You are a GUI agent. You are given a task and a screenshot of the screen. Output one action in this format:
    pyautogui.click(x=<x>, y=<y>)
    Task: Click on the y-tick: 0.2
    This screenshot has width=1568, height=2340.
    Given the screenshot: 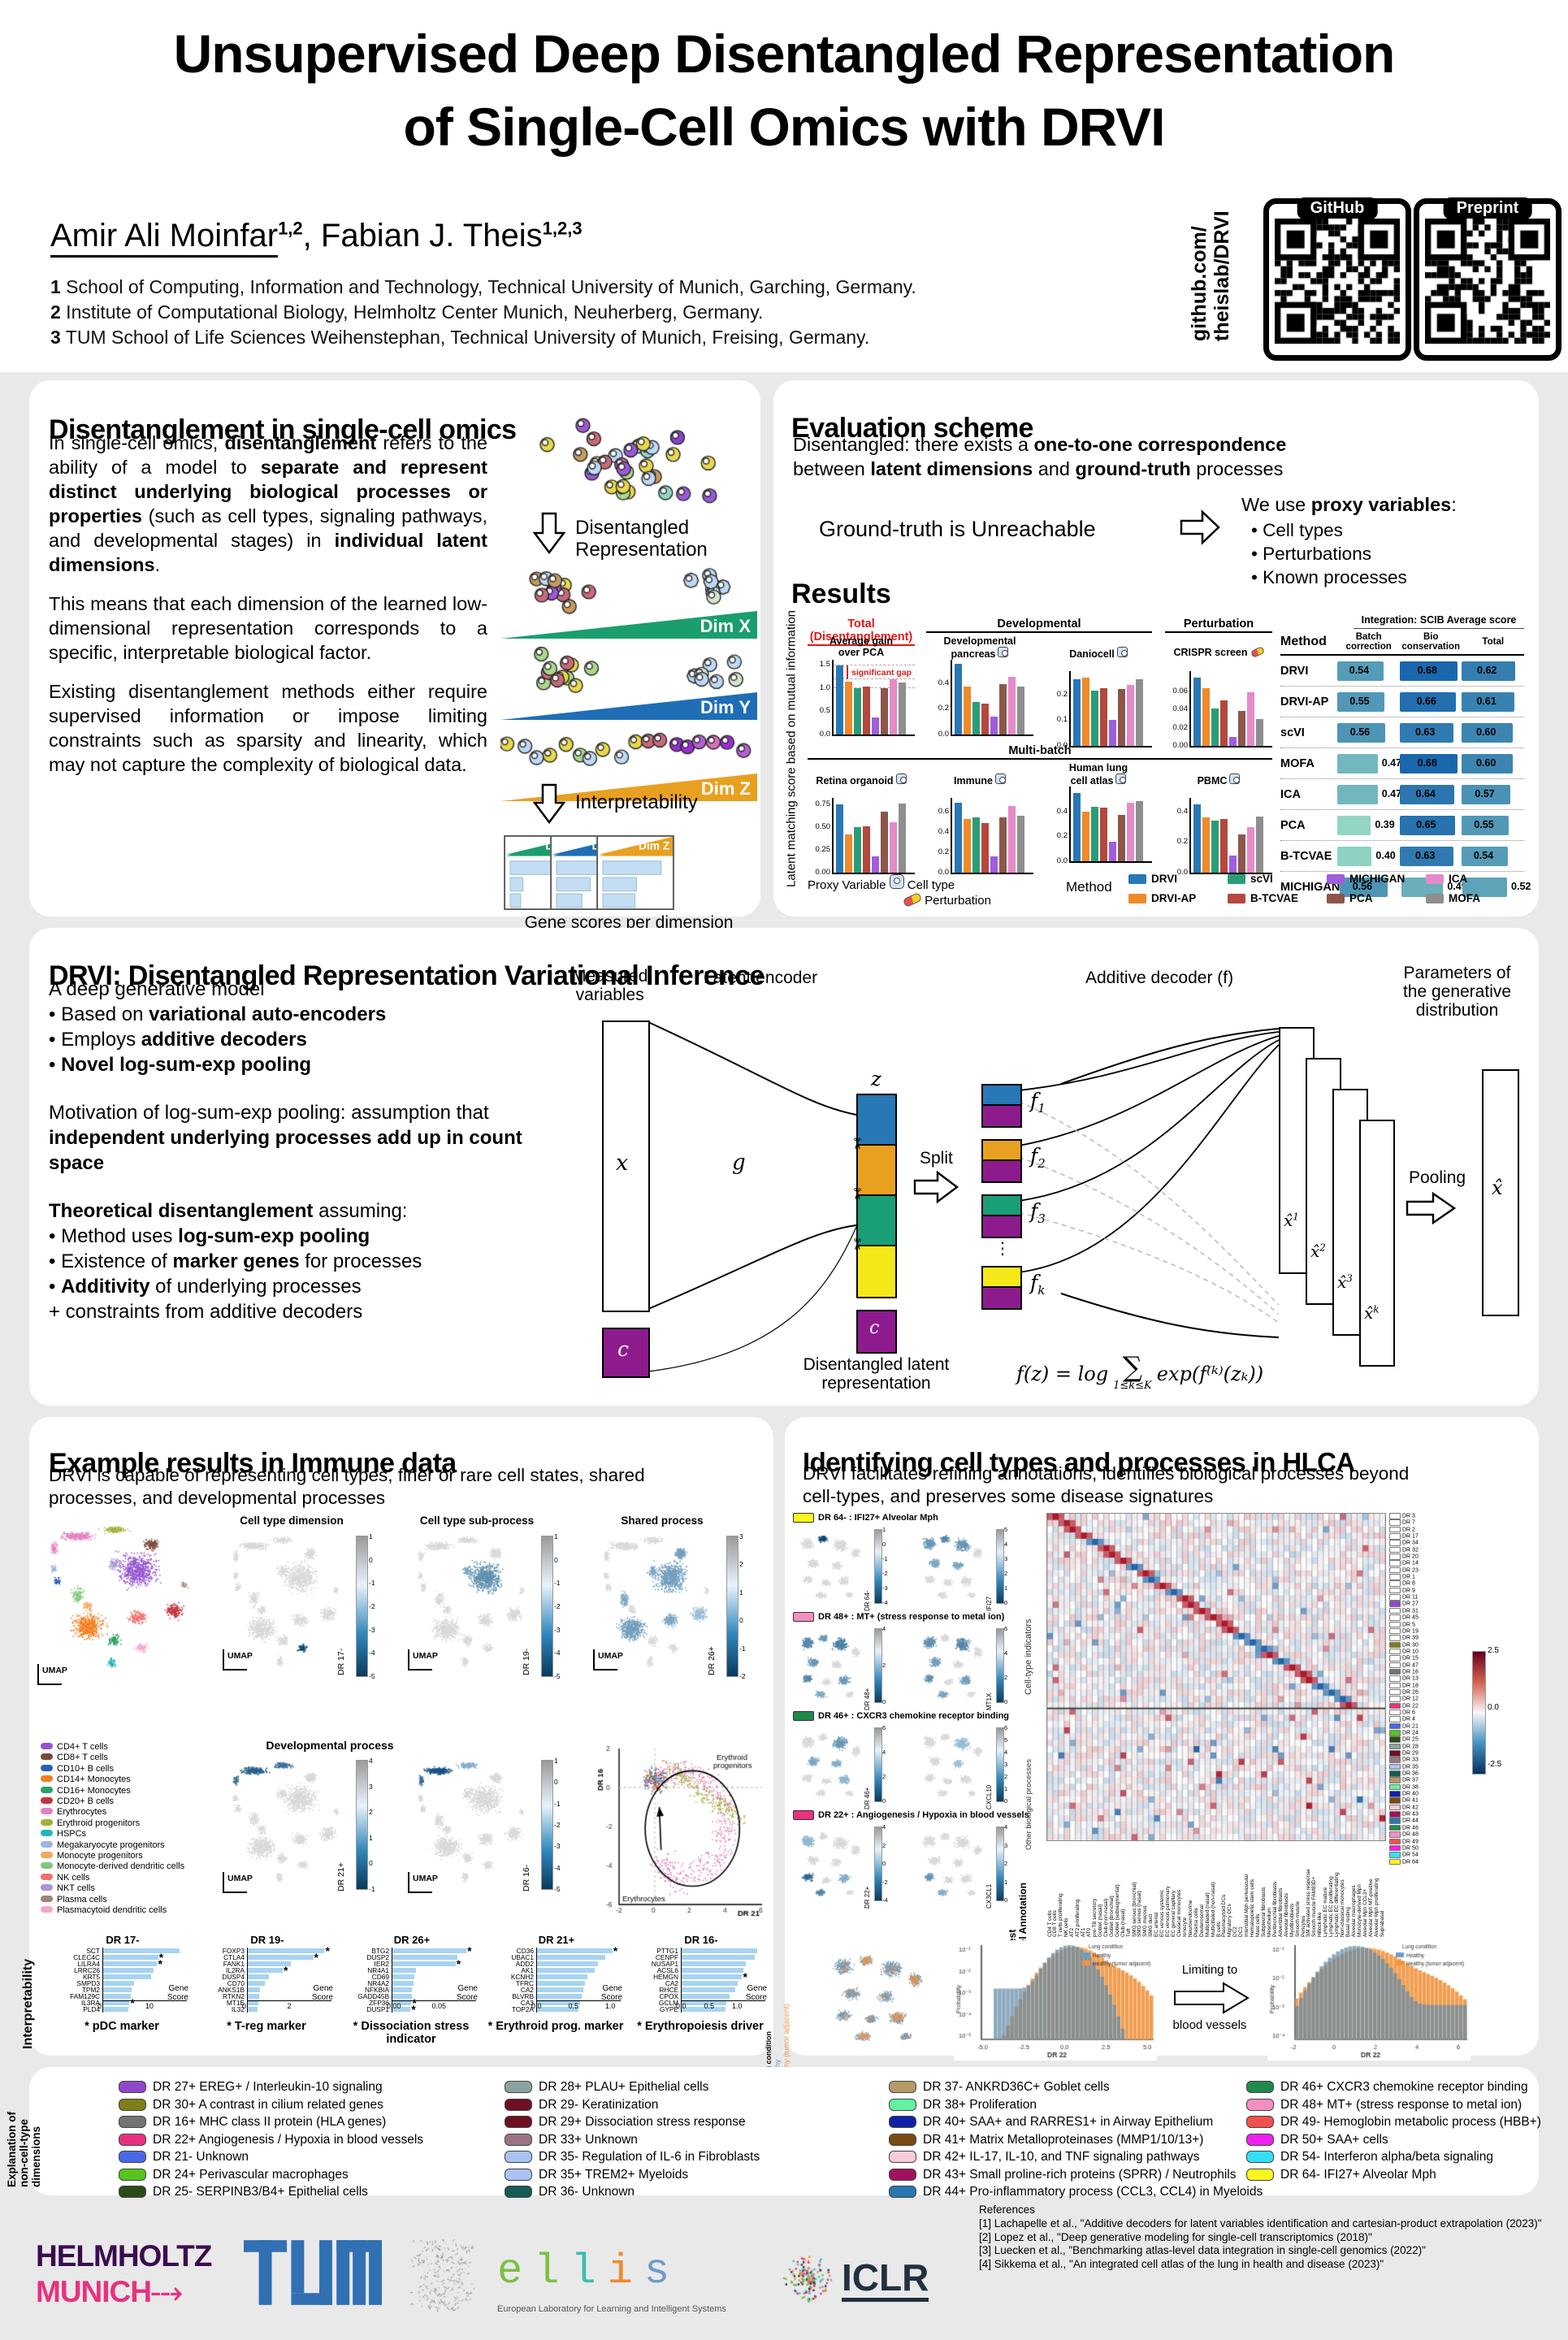 What is the action you would take?
    pyautogui.click(x=1062, y=836)
    